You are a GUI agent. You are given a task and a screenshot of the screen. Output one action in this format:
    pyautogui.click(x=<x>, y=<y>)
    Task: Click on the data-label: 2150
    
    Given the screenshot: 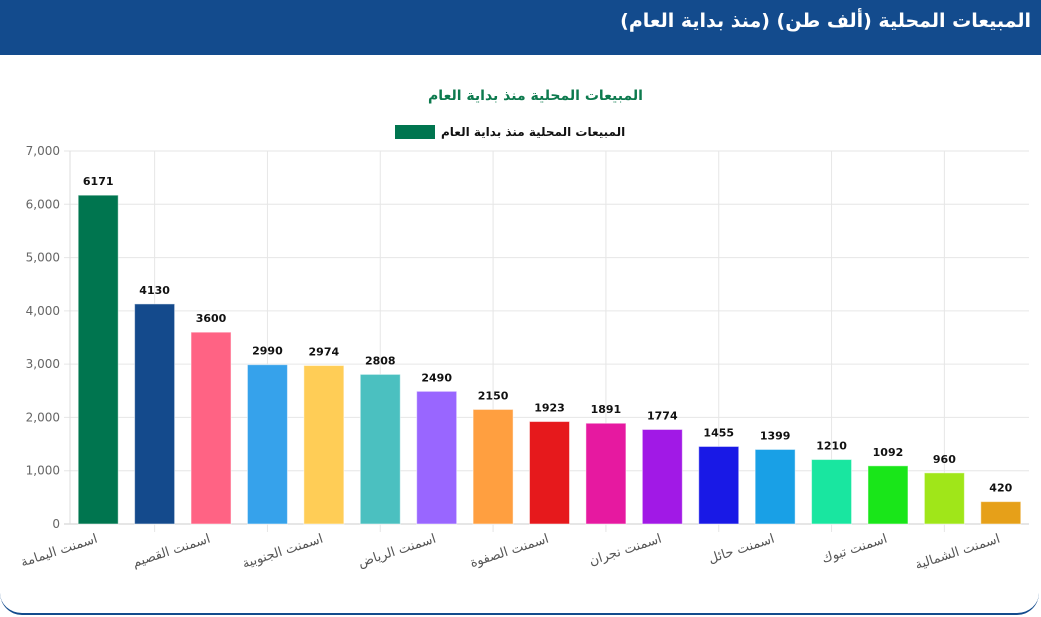 What is the action you would take?
    pyautogui.click(x=493, y=395)
    